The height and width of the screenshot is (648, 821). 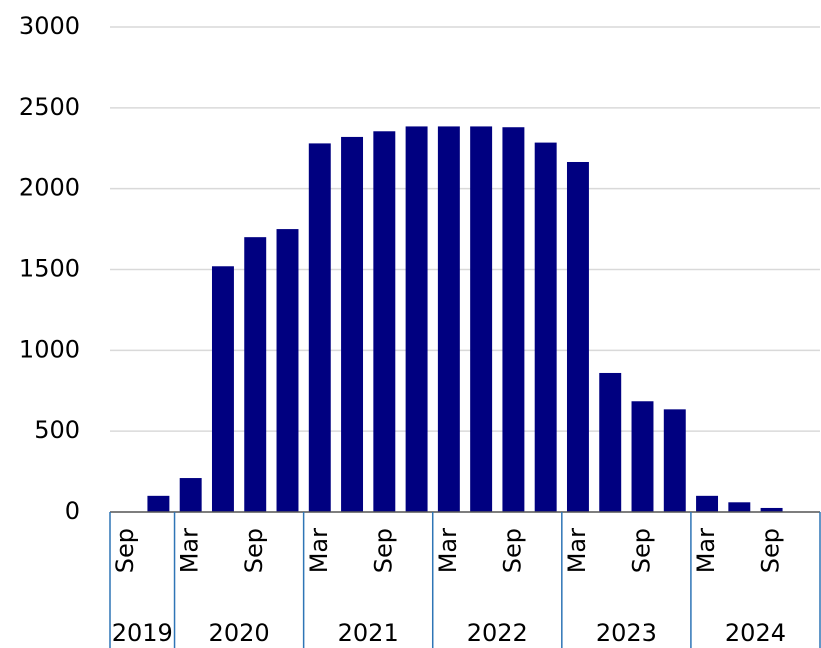 What do you see at coordinates (49, 26) in the screenshot?
I see `y-tick-label: 3000` at bounding box center [49, 26].